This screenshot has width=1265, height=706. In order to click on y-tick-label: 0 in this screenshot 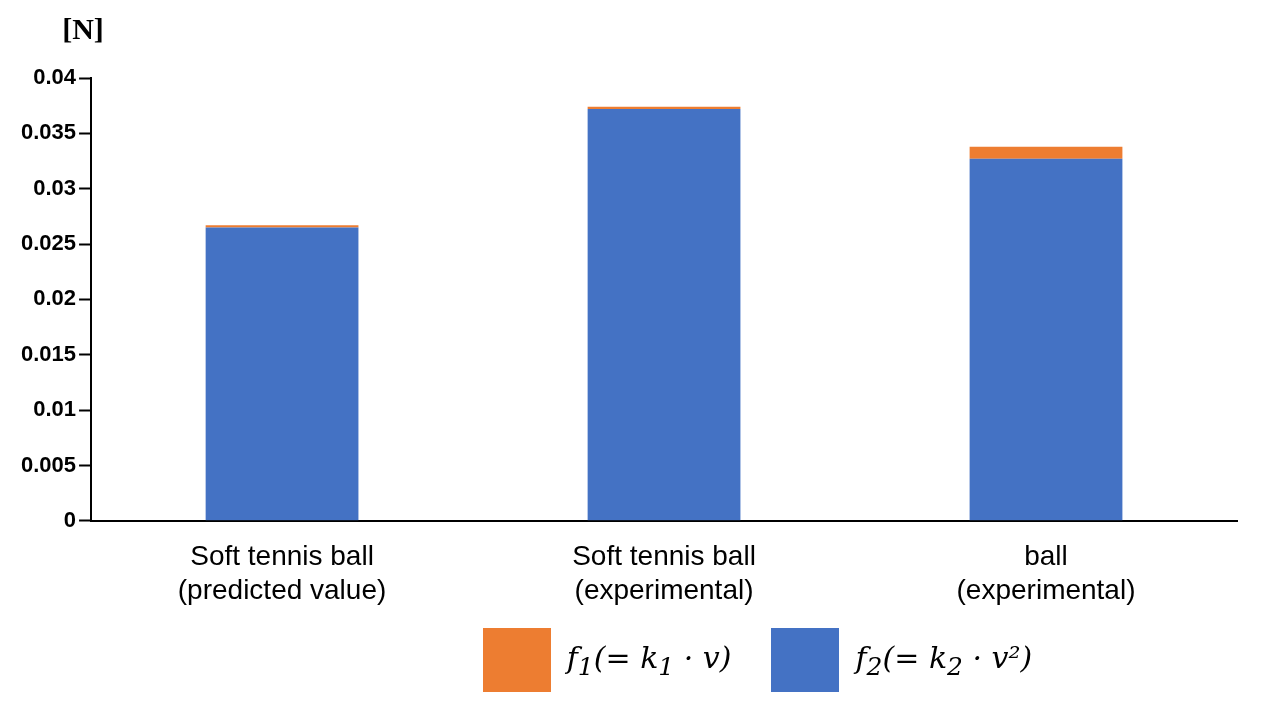, I will do `click(70, 519)`.